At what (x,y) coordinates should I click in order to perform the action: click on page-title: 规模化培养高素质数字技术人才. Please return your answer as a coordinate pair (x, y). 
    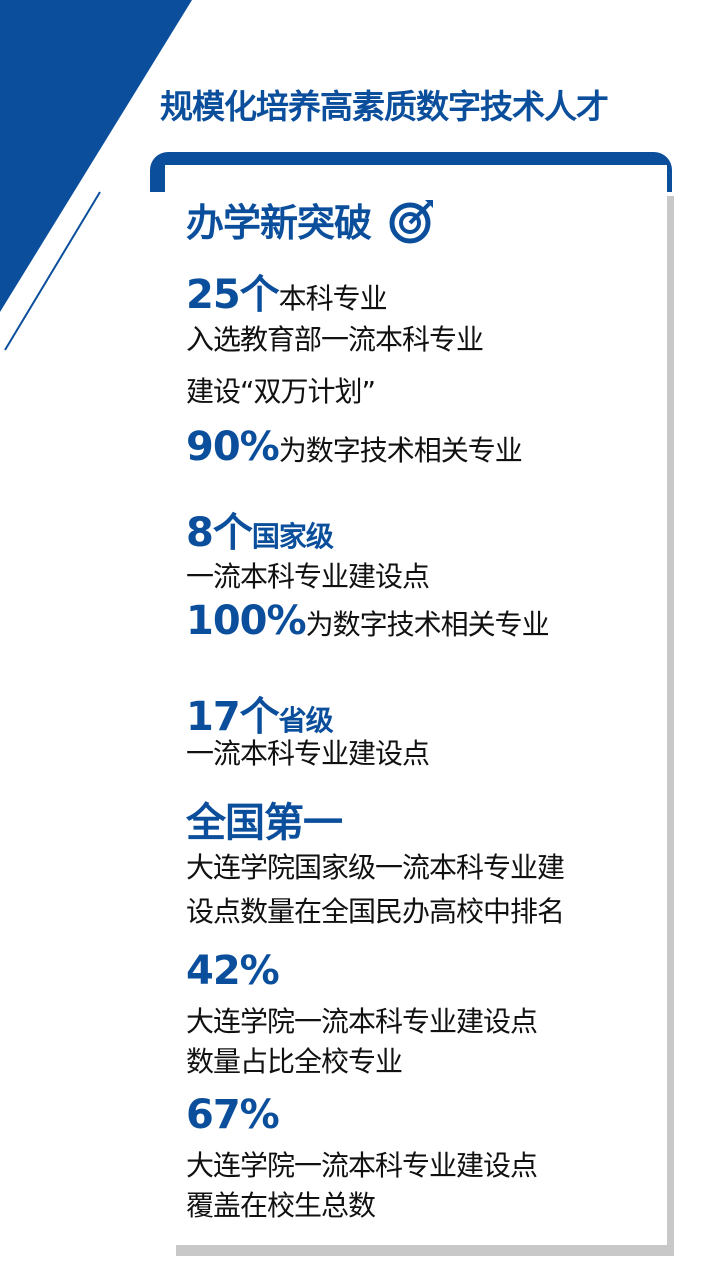
    Looking at the image, I should click on (384, 106).